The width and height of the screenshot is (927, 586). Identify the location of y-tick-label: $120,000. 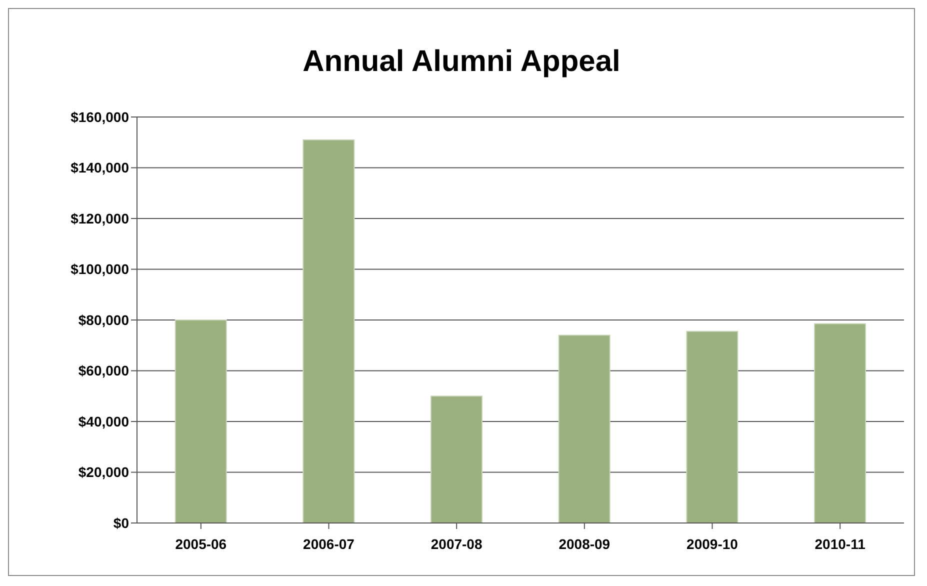
(100, 218).